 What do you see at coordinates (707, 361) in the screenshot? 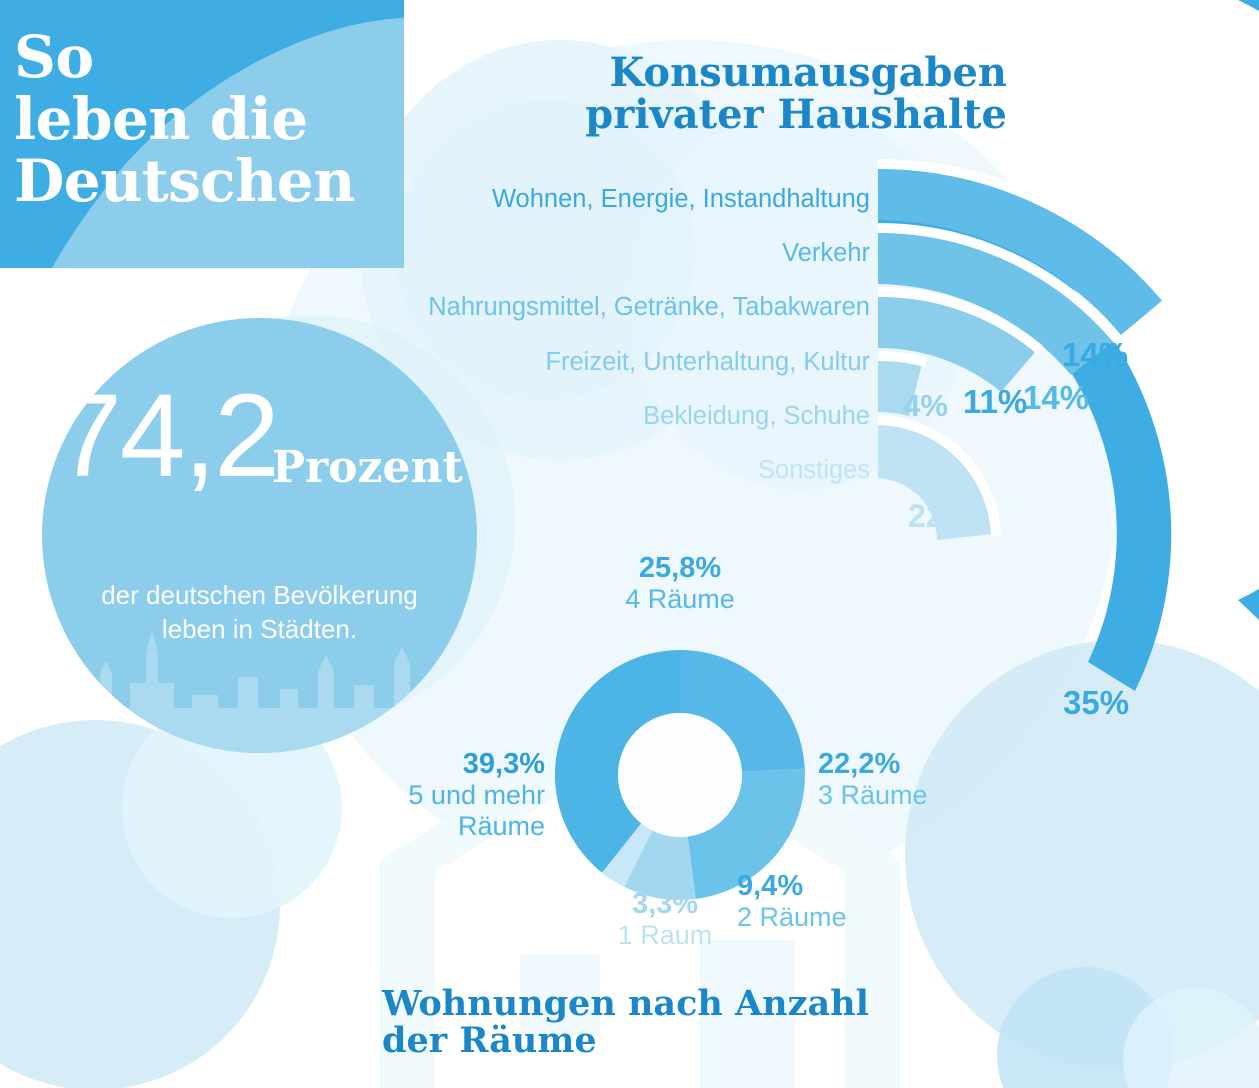
I see `category-label-freizeit: Freizeit, Unterhaltung, Kultur` at bounding box center [707, 361].